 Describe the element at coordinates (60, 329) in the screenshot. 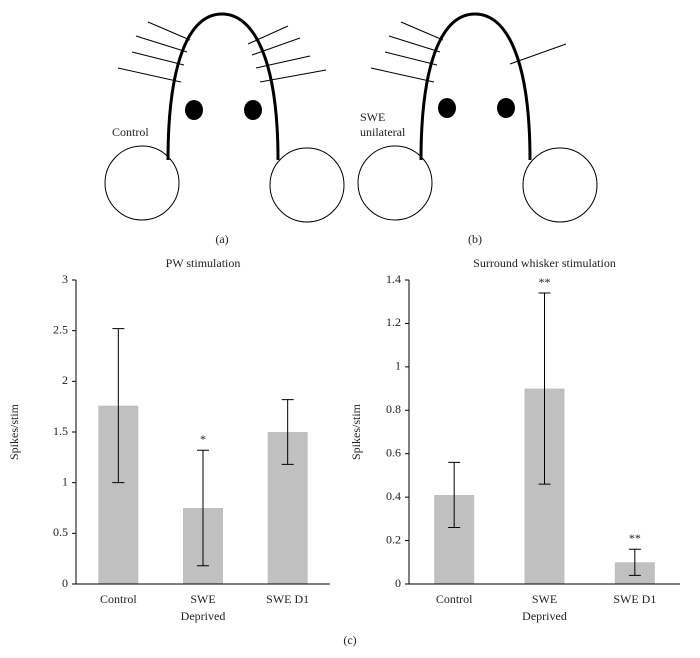

I see `y-tick-label: 2.5` at that location.